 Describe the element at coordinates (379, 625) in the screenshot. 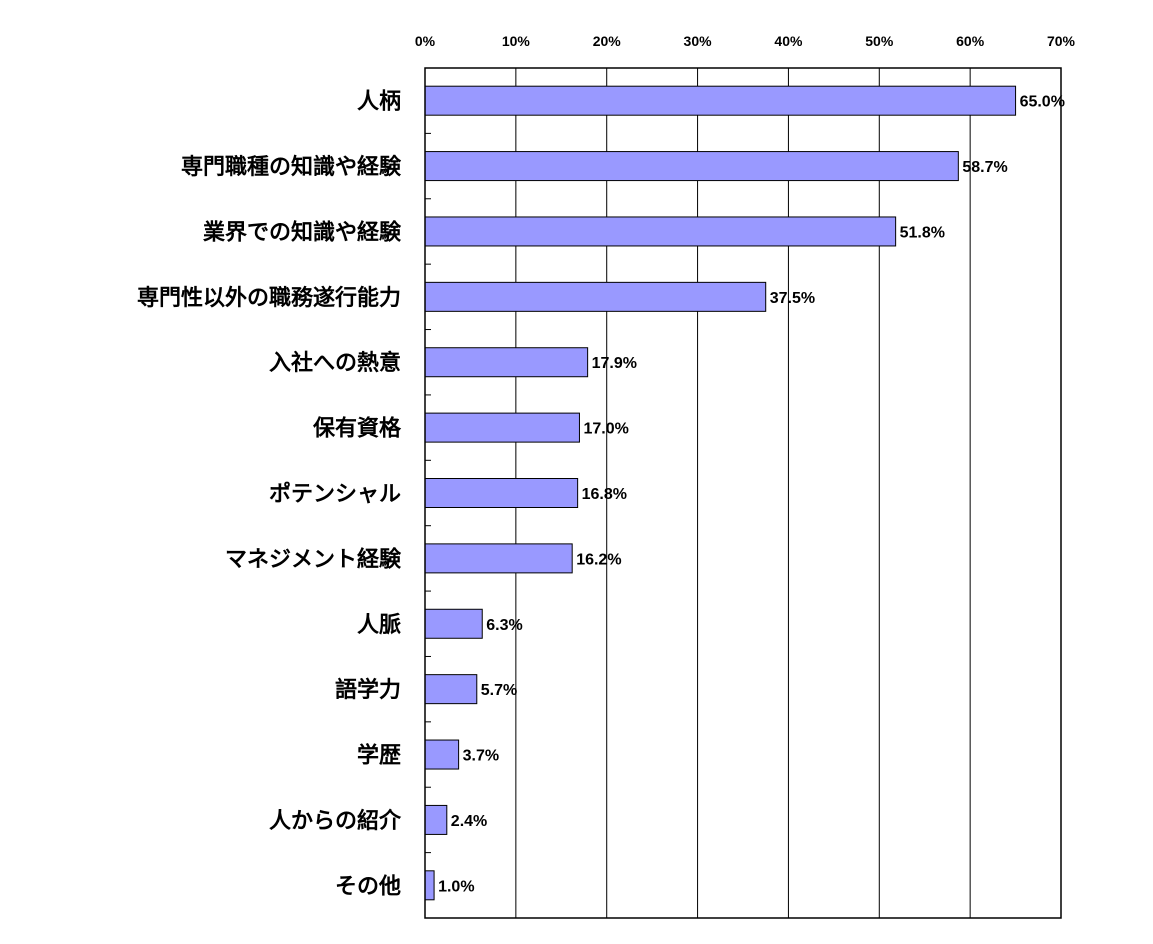

I see `category-label: 人脈` at that location.